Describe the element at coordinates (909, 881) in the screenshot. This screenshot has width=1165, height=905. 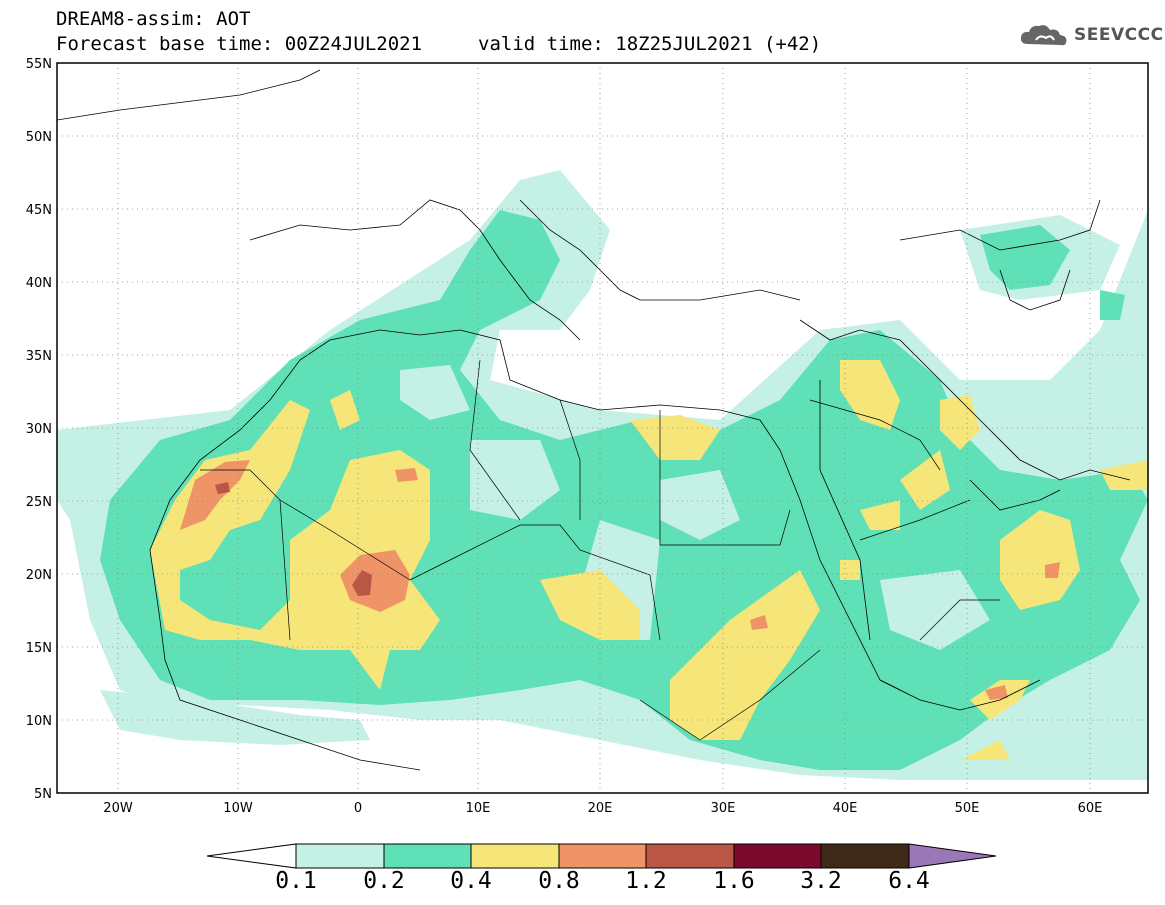
I see `colorbar-label-6-4: 6.4` at that location.